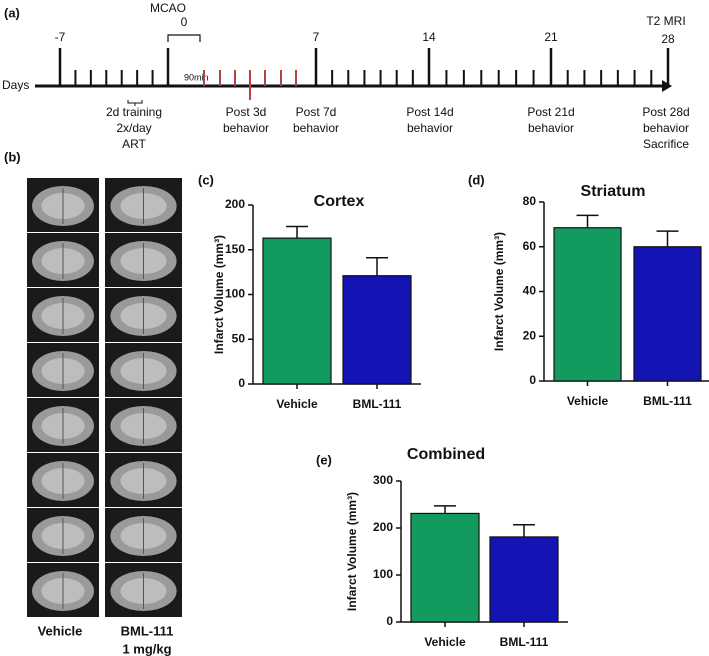  Describe the element at coordinates (246, 112) in the screenshot. I see `timeline-event: Post 3d` at that location.